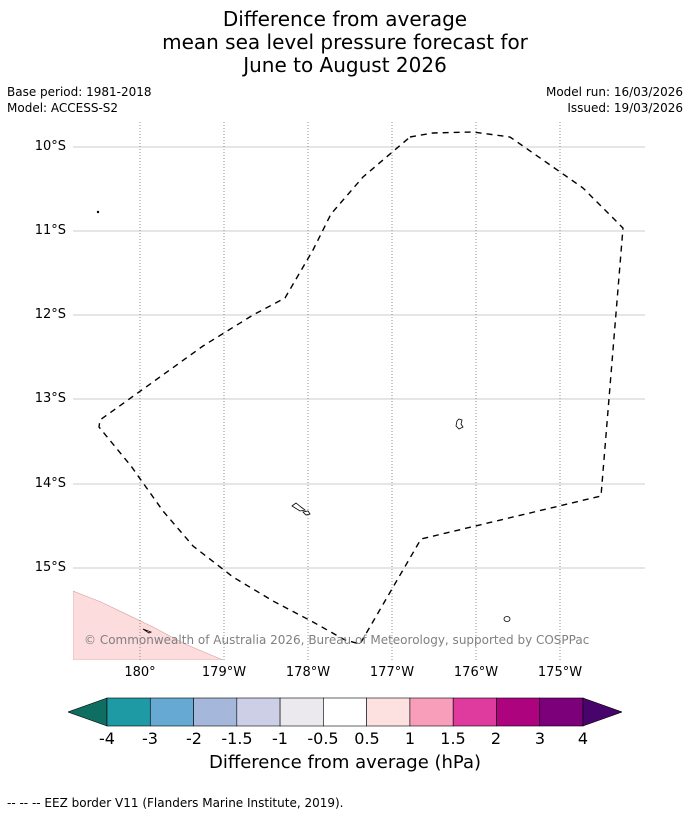 The height and width of the screenshot is (816, 690). What do you see at coordinates (150, 738) in the screenshot?
I see `cbar-tick: -3` at bounding box center [150, 738].